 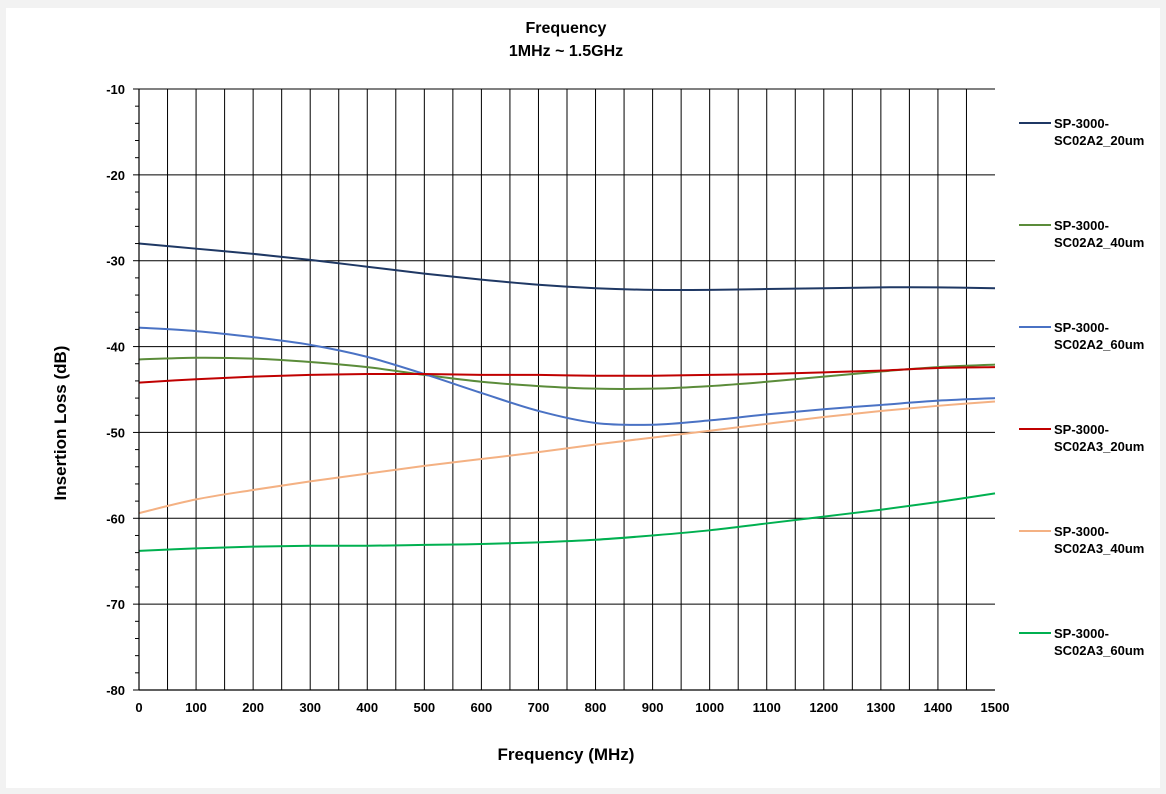 I want to click on x-tick-label: 1100, so click(x=767, y=707).